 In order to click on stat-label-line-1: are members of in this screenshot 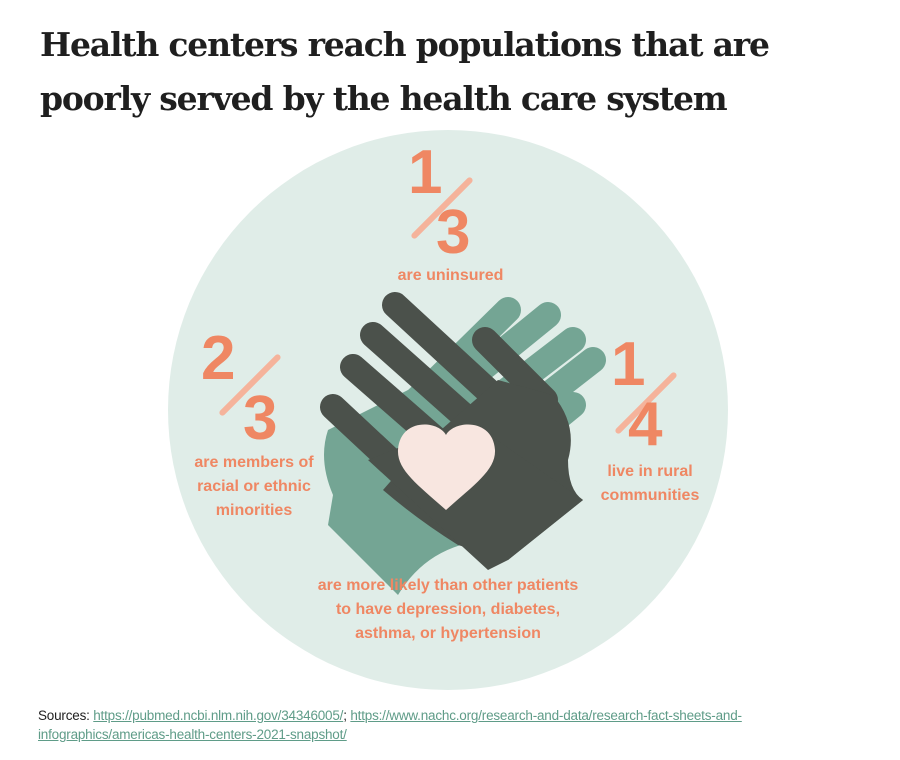, I will do `click(254, 462)`.